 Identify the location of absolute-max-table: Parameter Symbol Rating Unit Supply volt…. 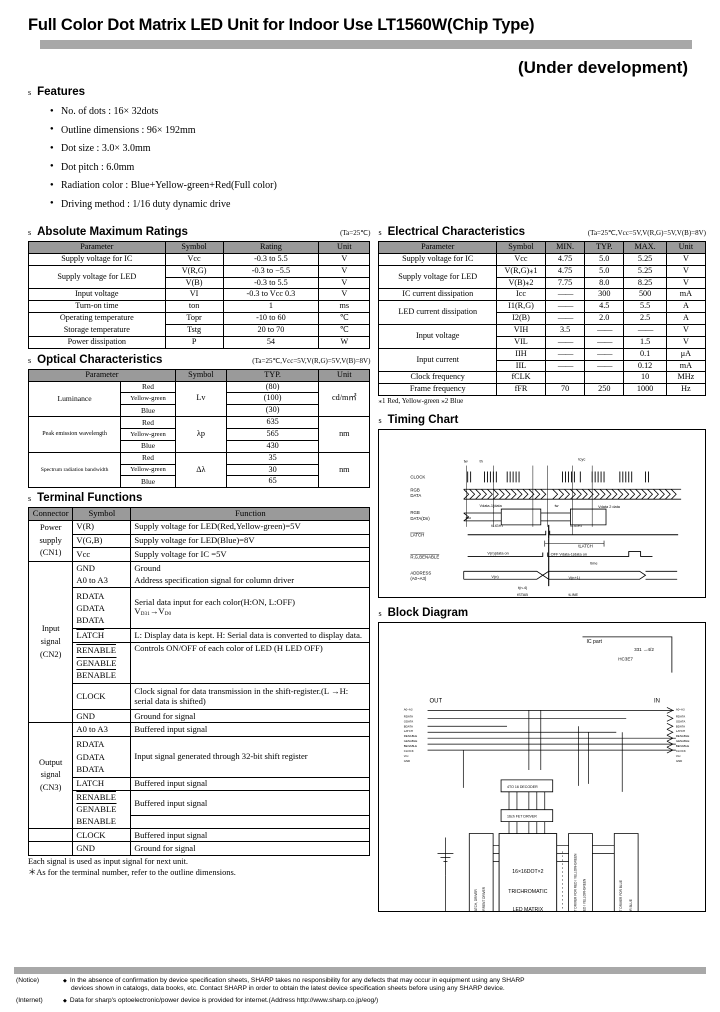
(199, 295).